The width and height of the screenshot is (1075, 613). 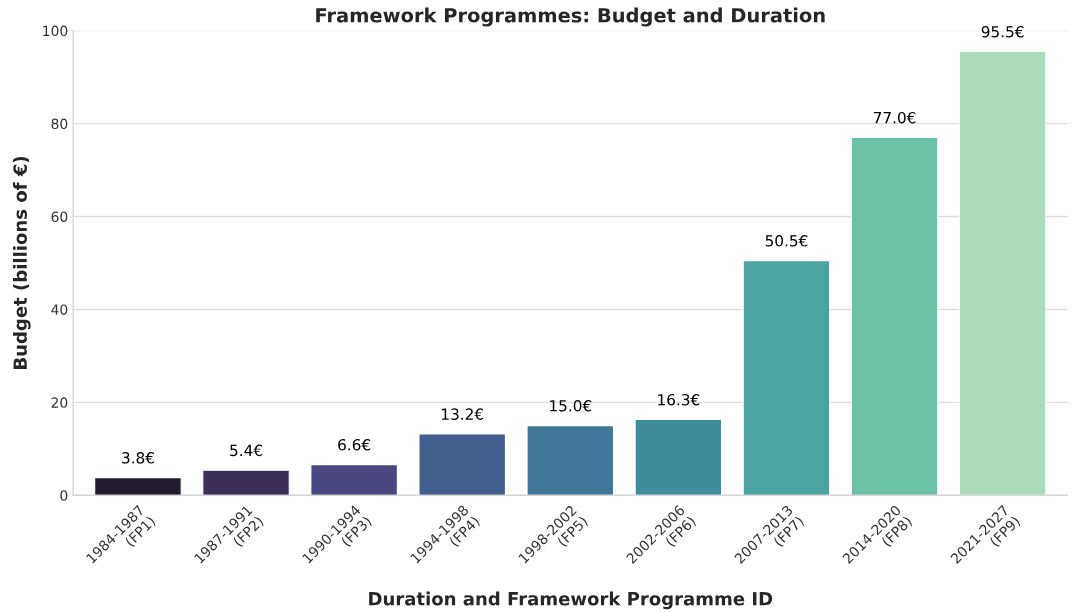 I want to click on data-label: 15.0€, so click(x=571, y=405).